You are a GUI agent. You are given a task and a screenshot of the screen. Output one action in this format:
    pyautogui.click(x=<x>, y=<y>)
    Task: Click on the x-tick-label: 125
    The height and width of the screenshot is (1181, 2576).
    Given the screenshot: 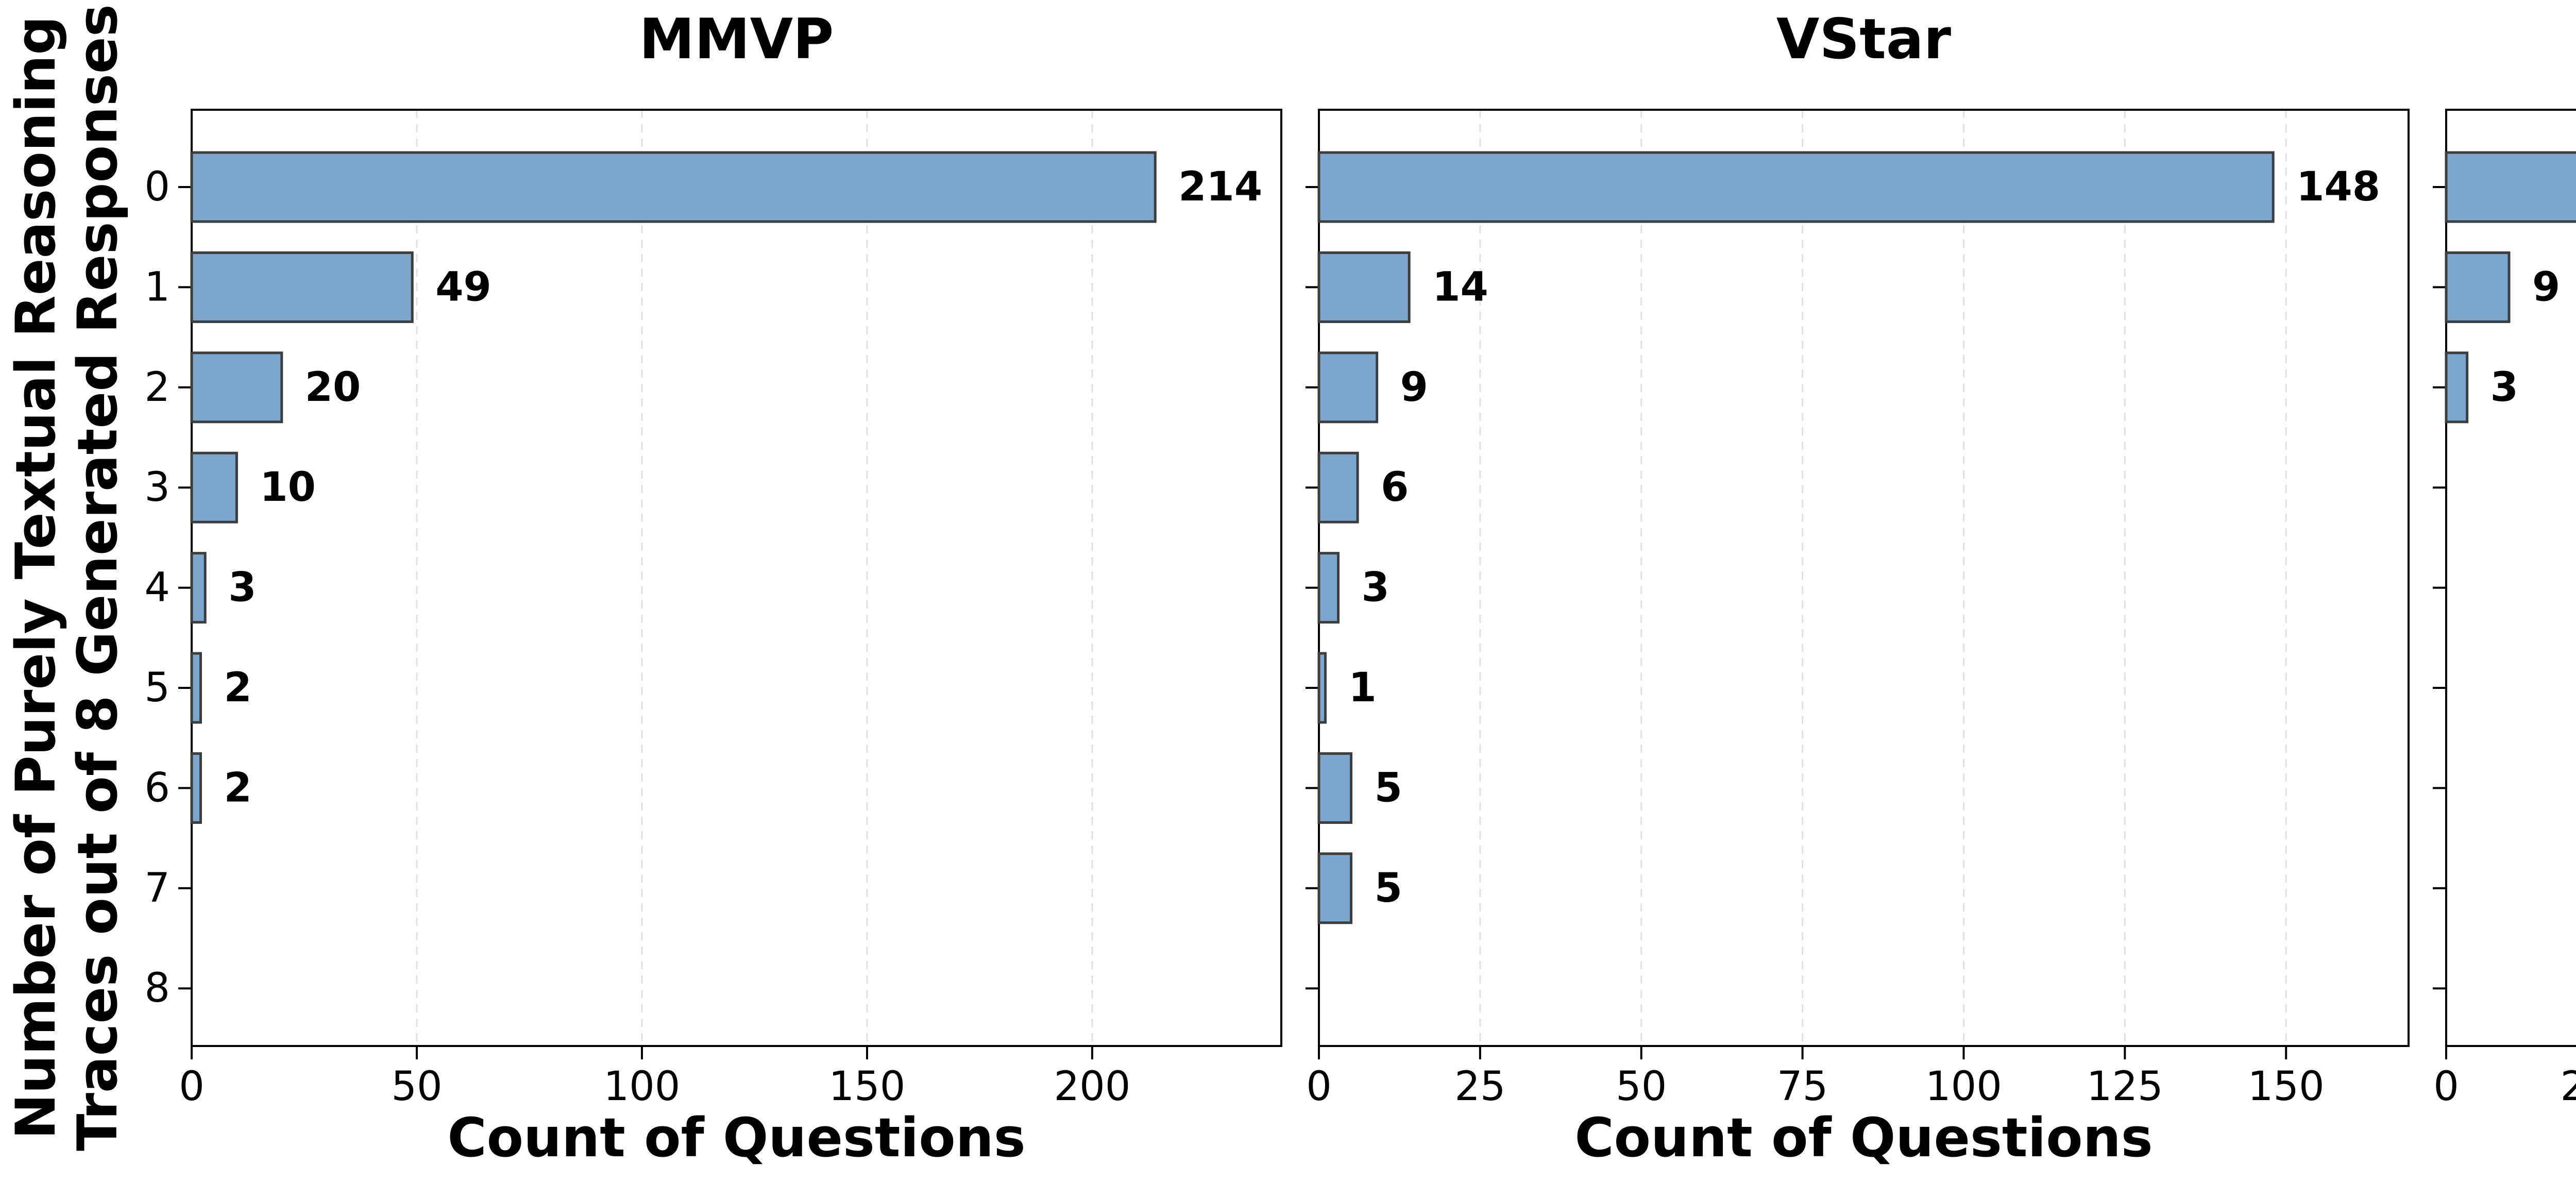 What is the action you would take?
    pyautogui.click(x=2125, y=1087)
    